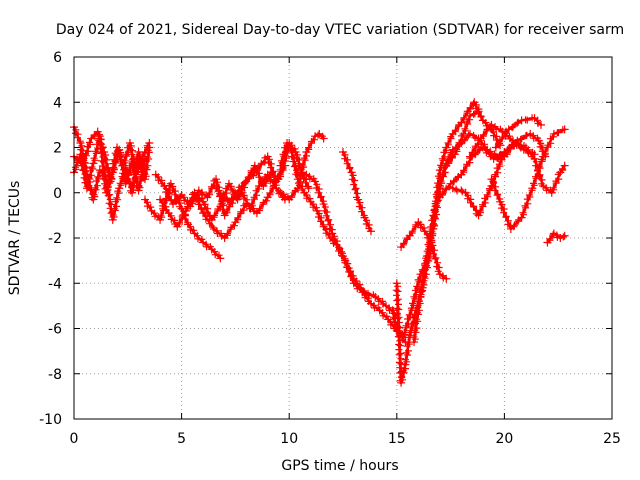 This screenshot has height=480, width=640. What do you see at coordinates (50, 420) in the screenshot?
I see `y-tick-label: -10` at bounding box center [50, 420].